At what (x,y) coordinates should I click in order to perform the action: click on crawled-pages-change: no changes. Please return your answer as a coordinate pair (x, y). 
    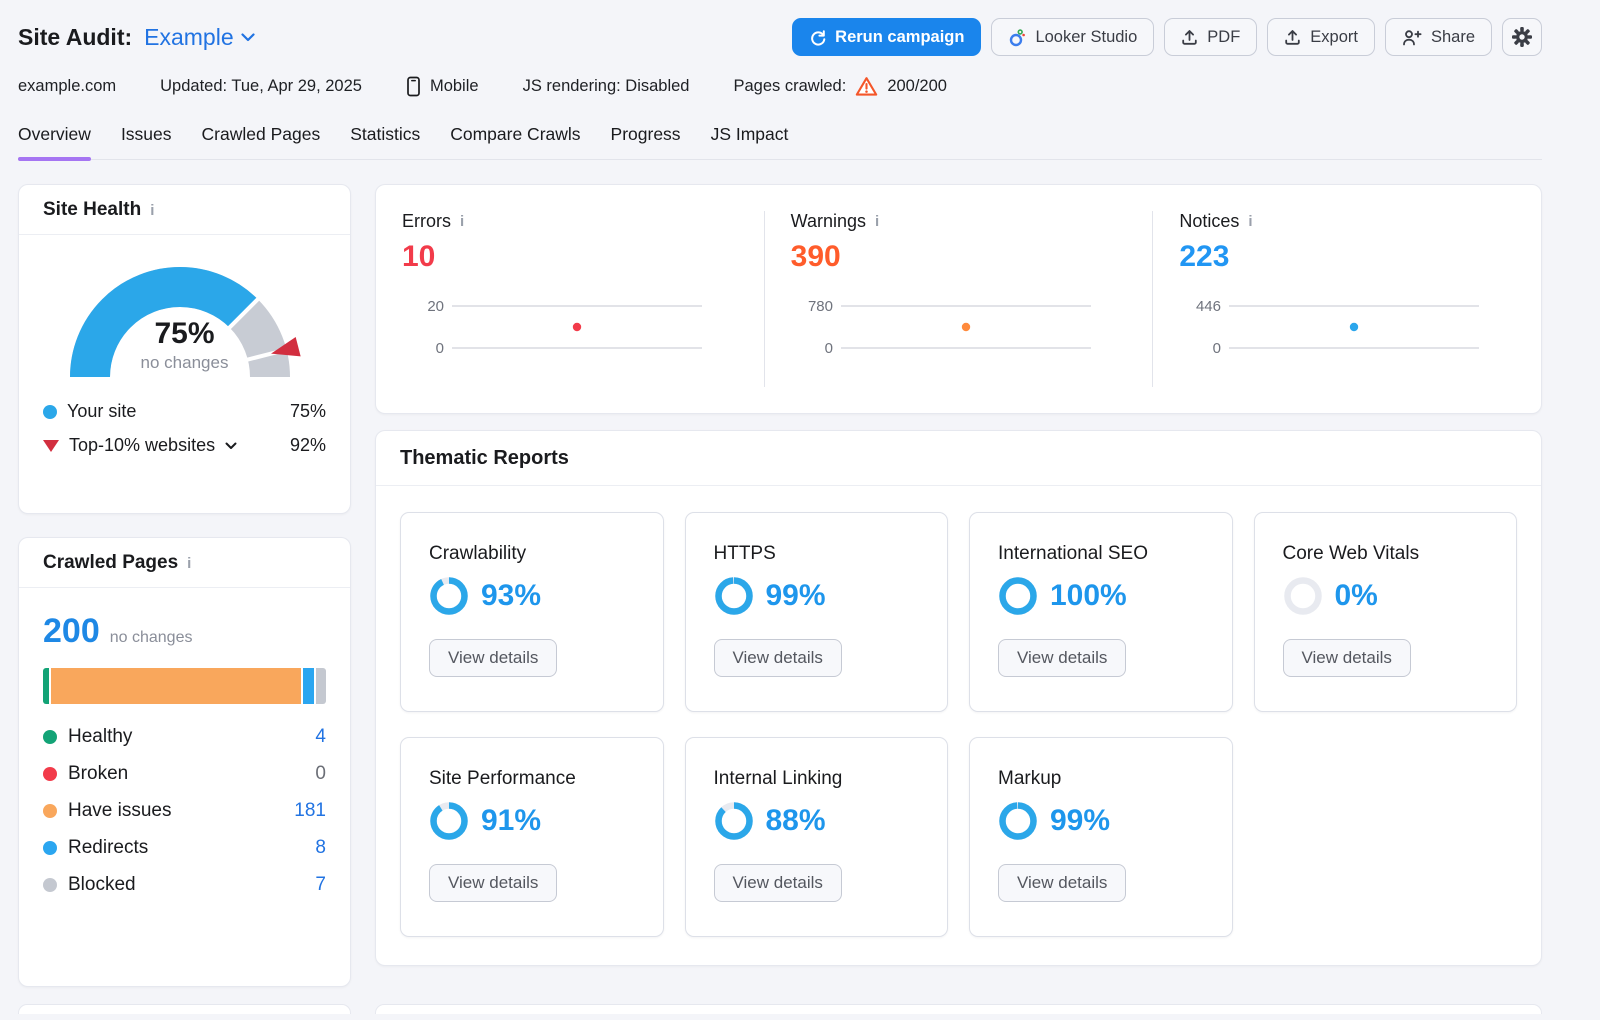
    Looking at the image, I should click on (151, 637).